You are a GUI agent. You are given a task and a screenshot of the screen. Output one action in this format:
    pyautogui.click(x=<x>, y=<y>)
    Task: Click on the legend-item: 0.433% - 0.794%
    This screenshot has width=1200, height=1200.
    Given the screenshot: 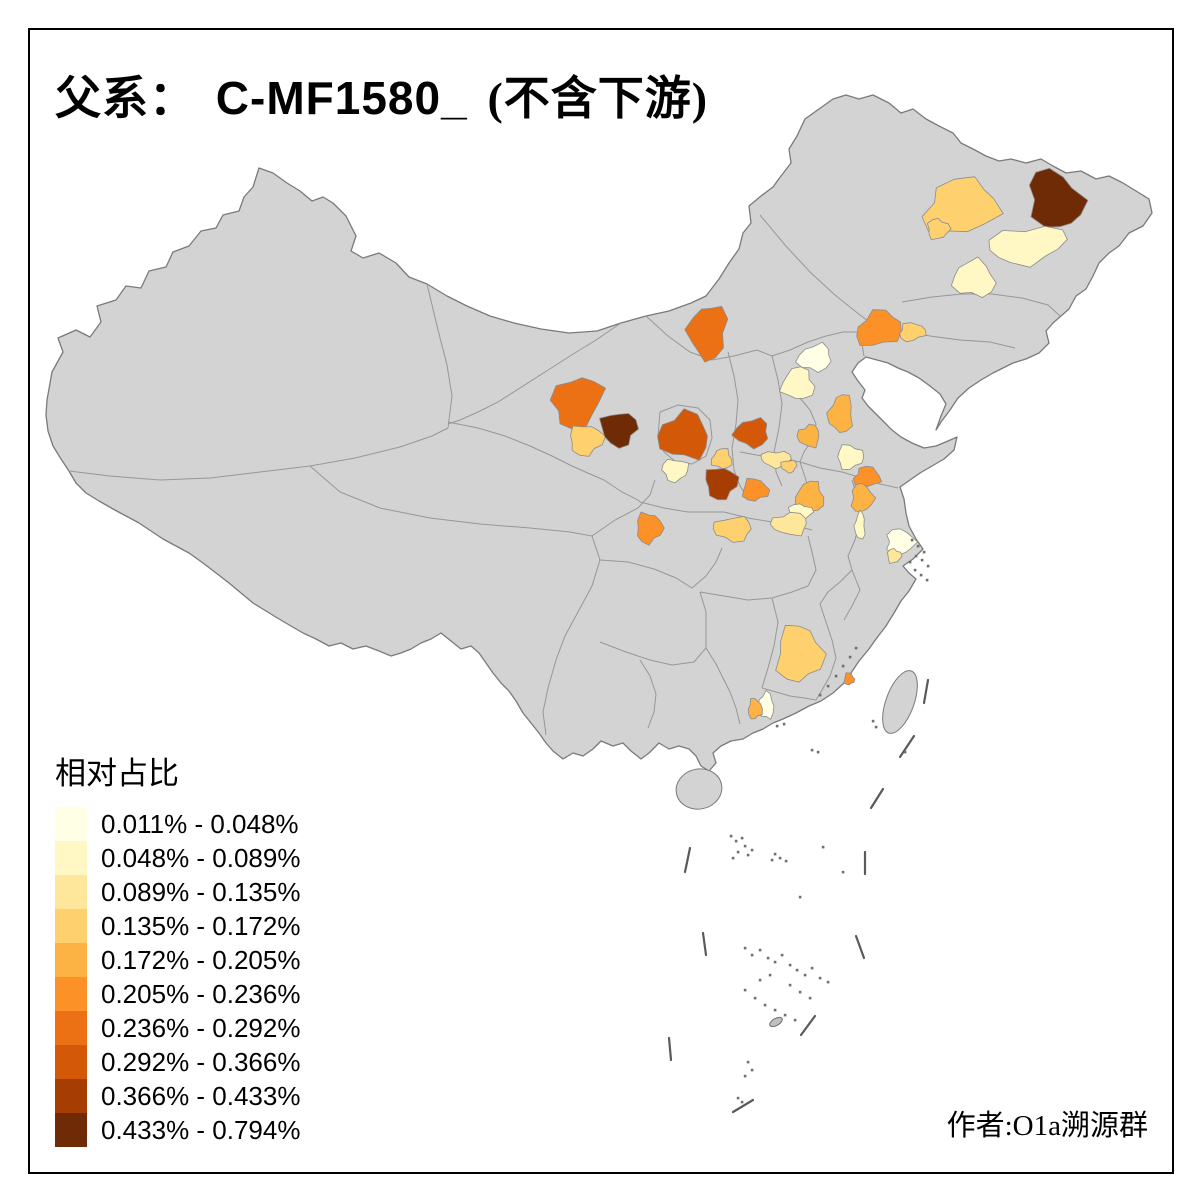 What is the action you would take?
    pyautogui.click(x=177, y=1130)
    